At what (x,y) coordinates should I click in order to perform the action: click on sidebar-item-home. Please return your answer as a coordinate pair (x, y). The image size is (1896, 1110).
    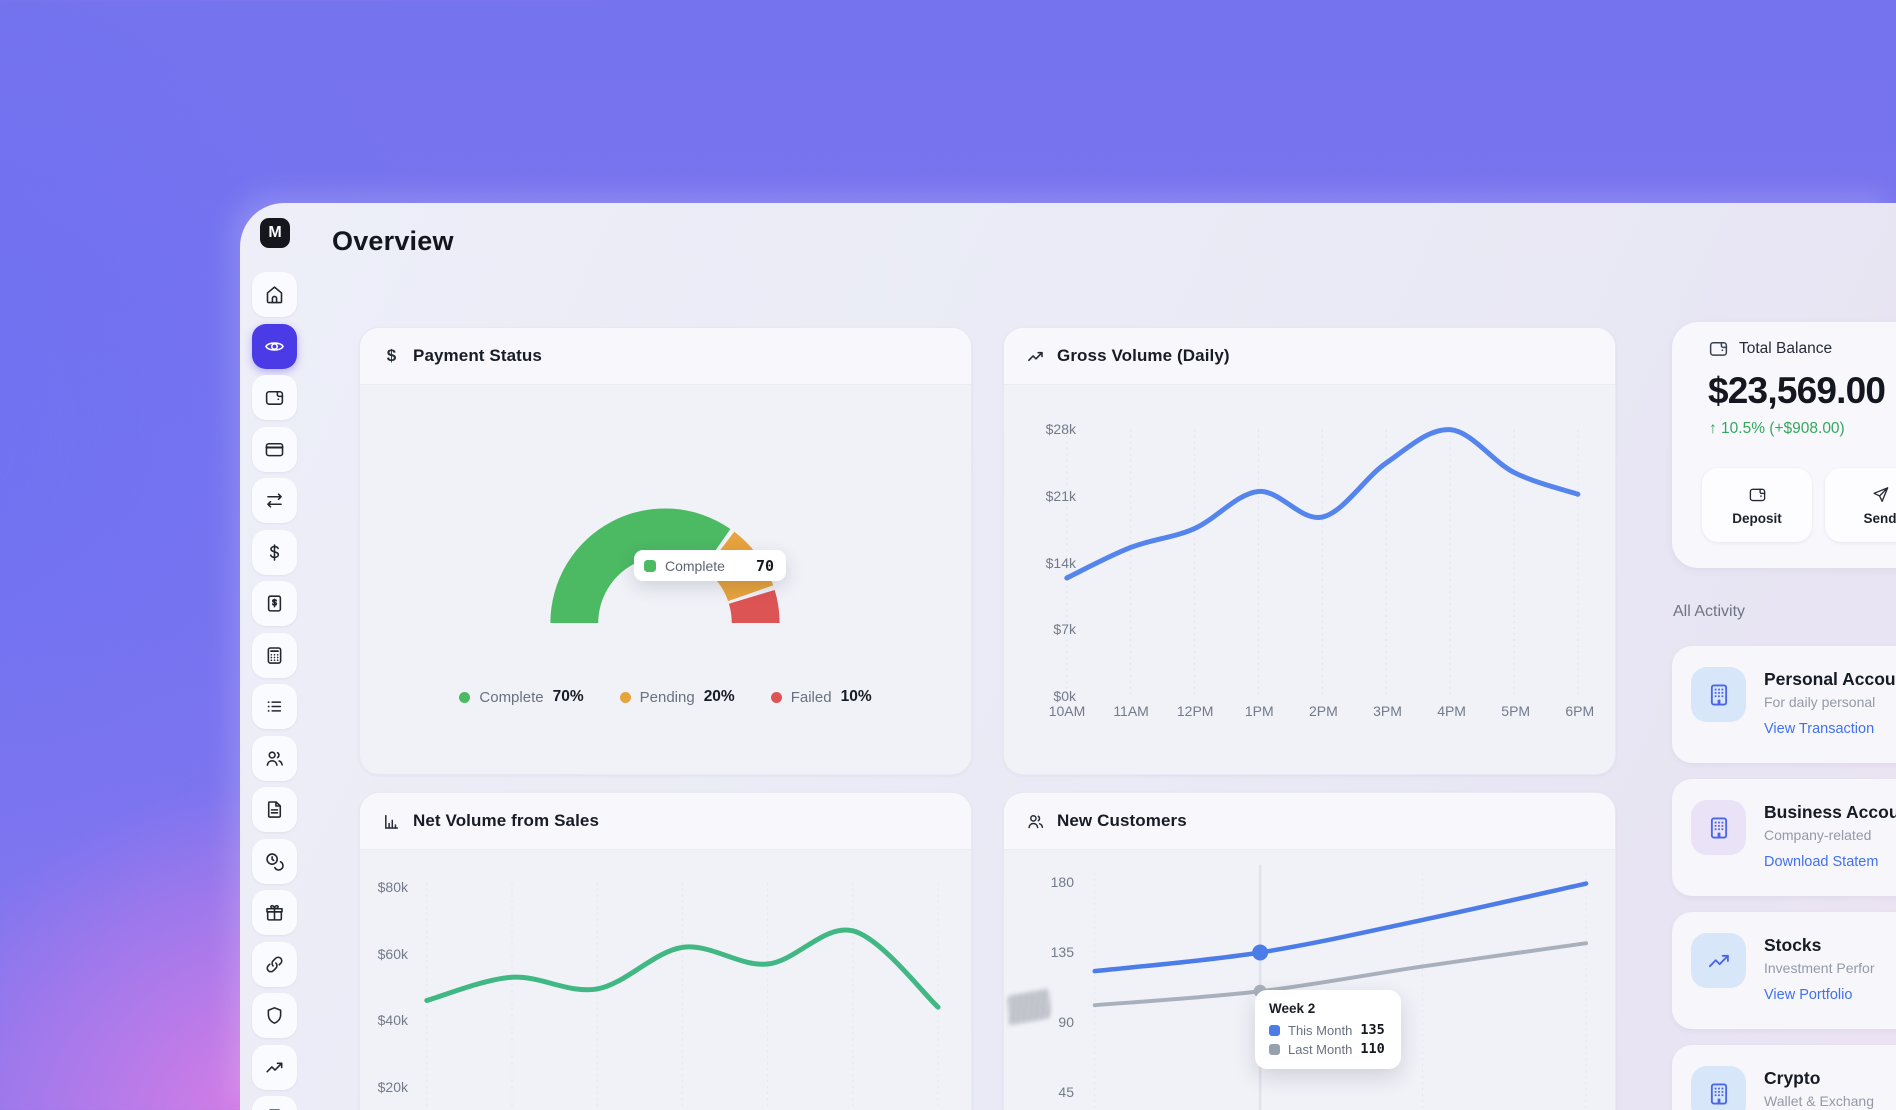
    Looking at the image, I should click on (274, 294).